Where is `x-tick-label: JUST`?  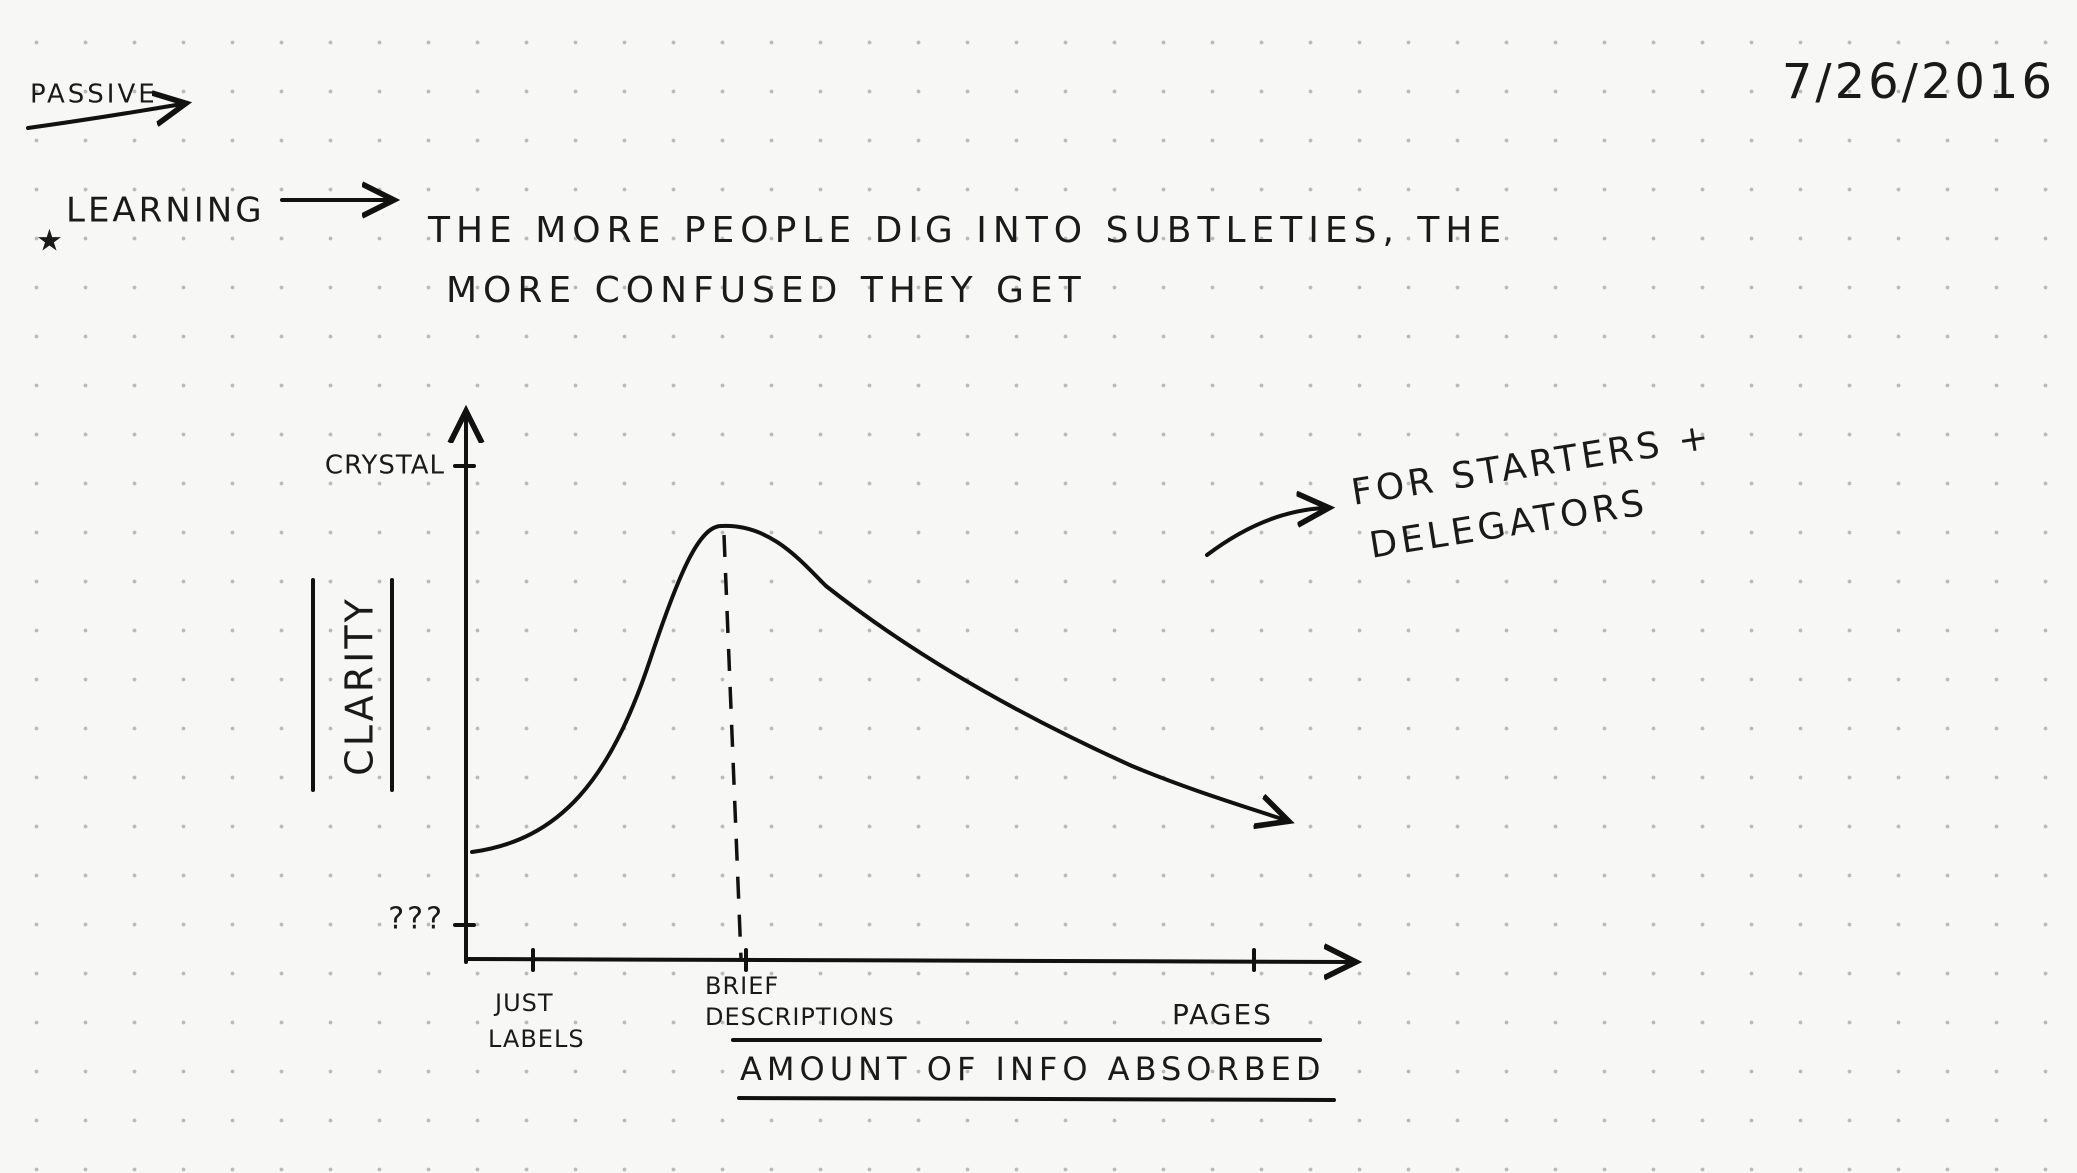 x-tick-label: JUST is located at coordinates (523, 1003).